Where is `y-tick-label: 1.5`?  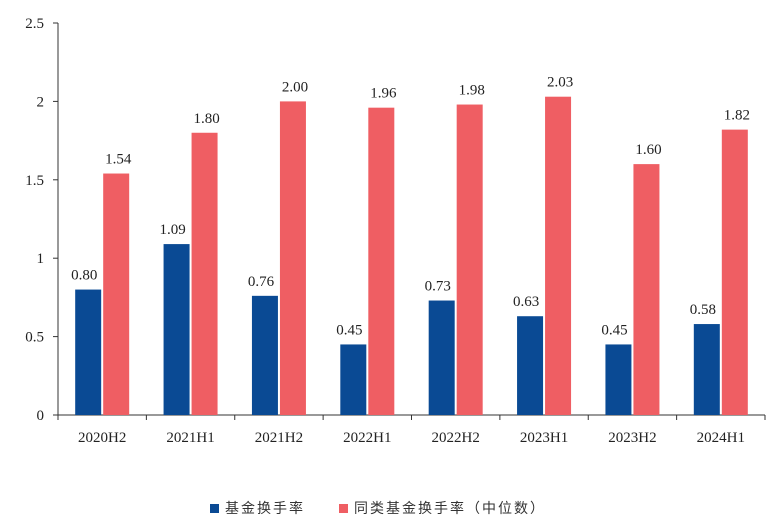 y-tick-label: 1.5 is located at coordinates (34, 181).